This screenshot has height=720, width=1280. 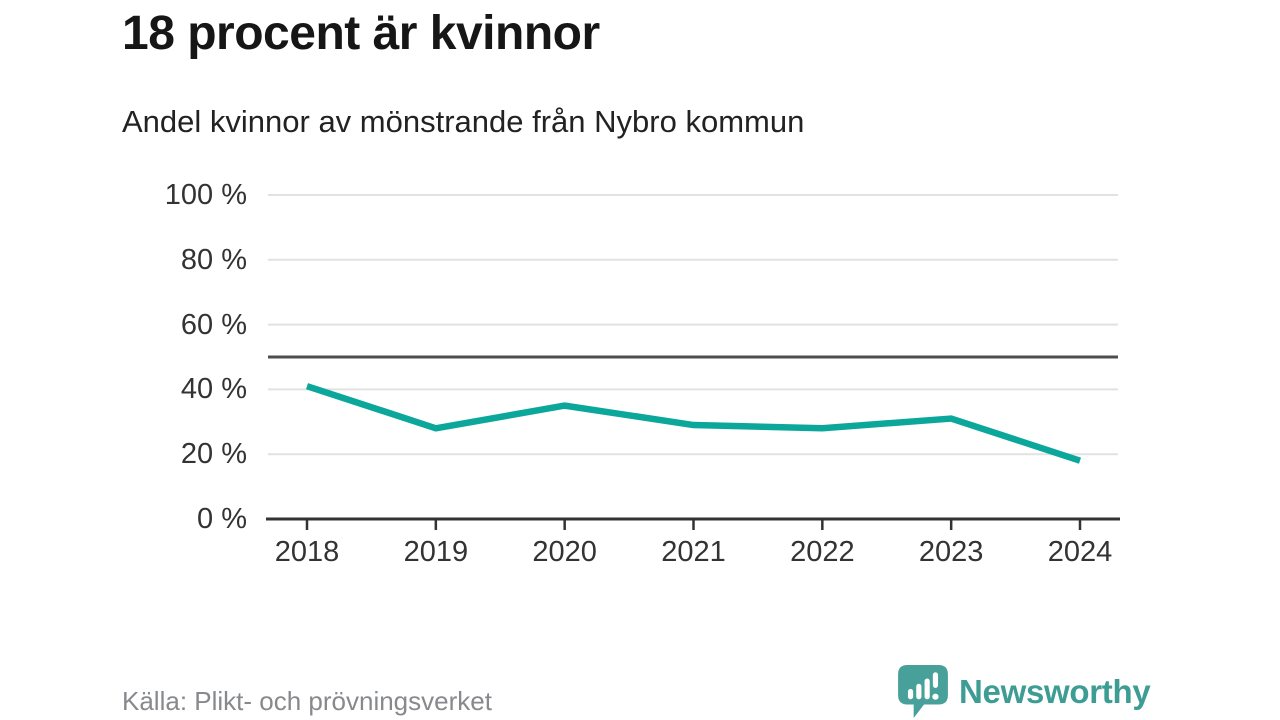 I want to click on y-axis-tick-label: 0 %, so click(x=222, y=519).